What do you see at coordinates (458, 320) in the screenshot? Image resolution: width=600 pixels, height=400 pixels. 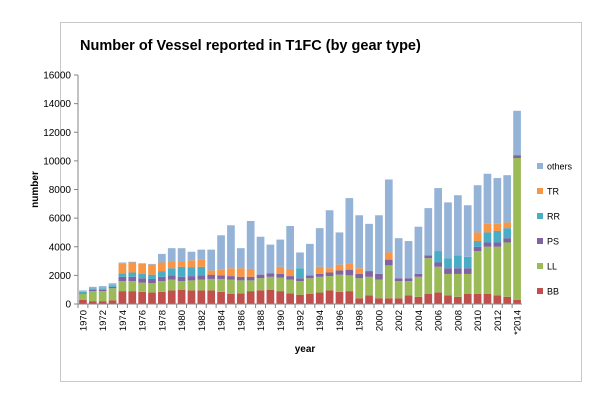 I see `x-tick-label: 2008` at bounding box center [458, 320].